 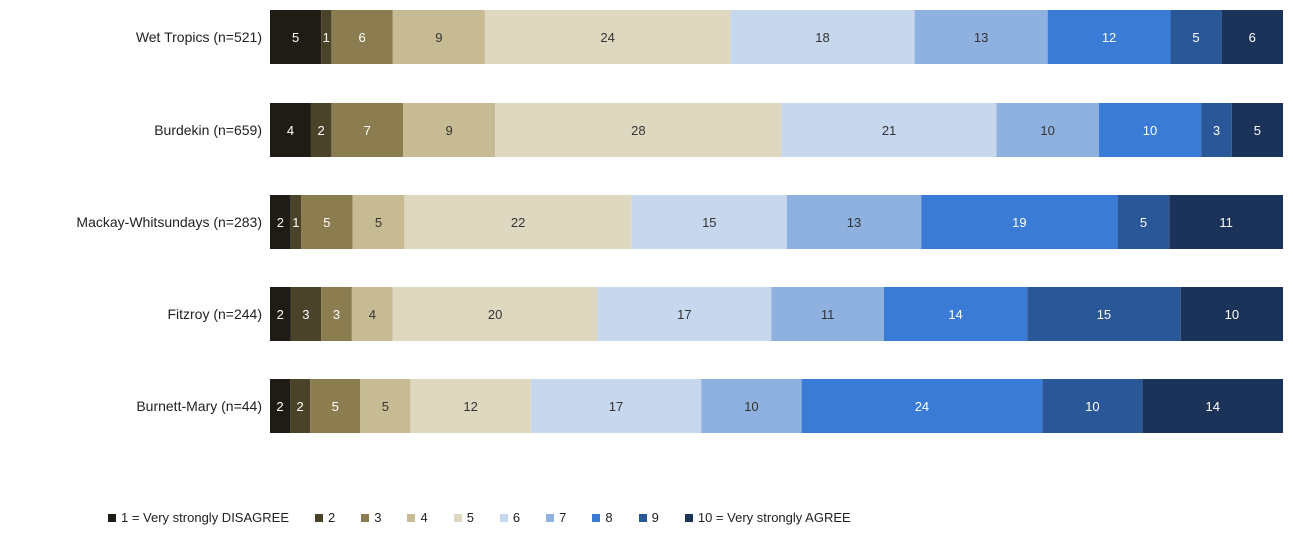 I want to click on data-label: 17, so click(x=616, y=406).